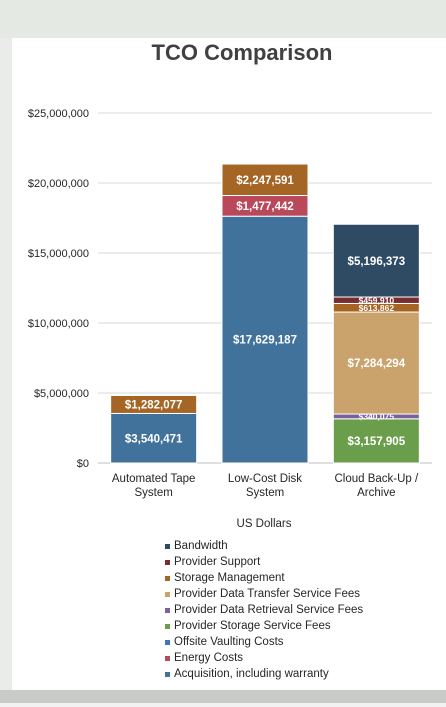 The image size is (446, 707). What do you see at coordinates (251, 674) in the screenshot?
I see `legend-entry: Acquisition, including warranty` at bounding box center [251, 674].